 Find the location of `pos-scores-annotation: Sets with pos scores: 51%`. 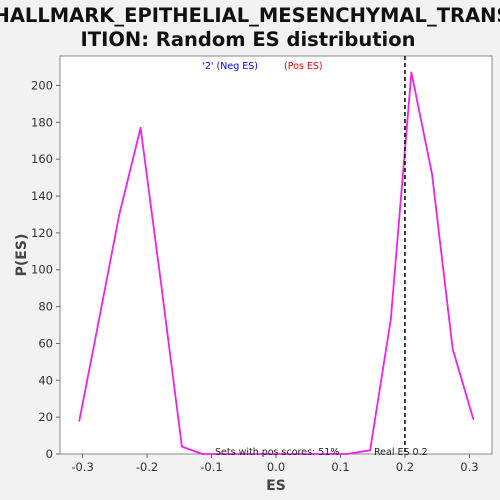

pos-scores-annotation: Sets with pos scores: 51% is located at coordinates (277, 452).